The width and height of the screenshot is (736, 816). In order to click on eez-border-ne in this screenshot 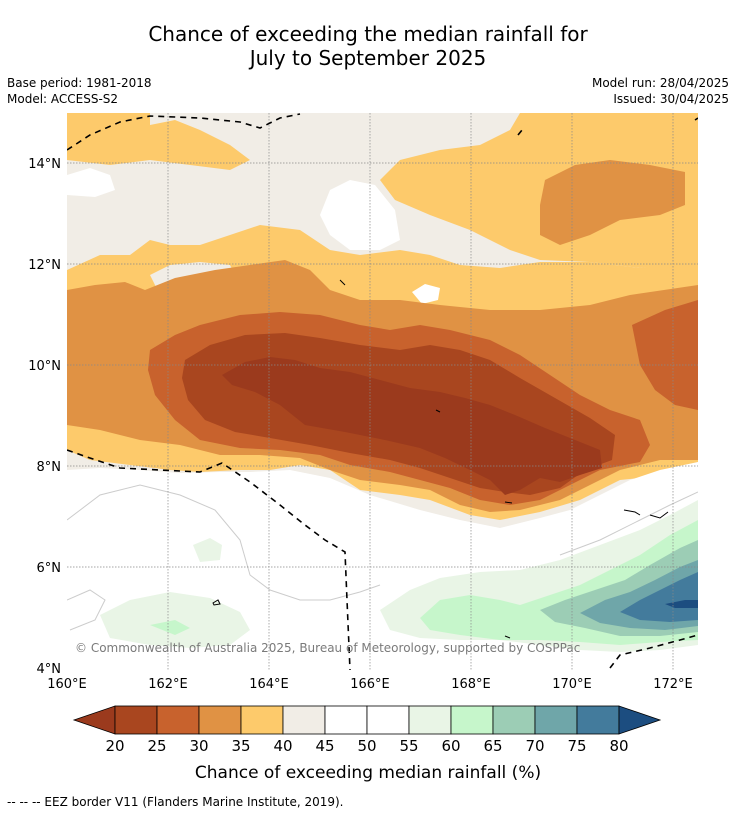, I will do `click(520, 132)`.